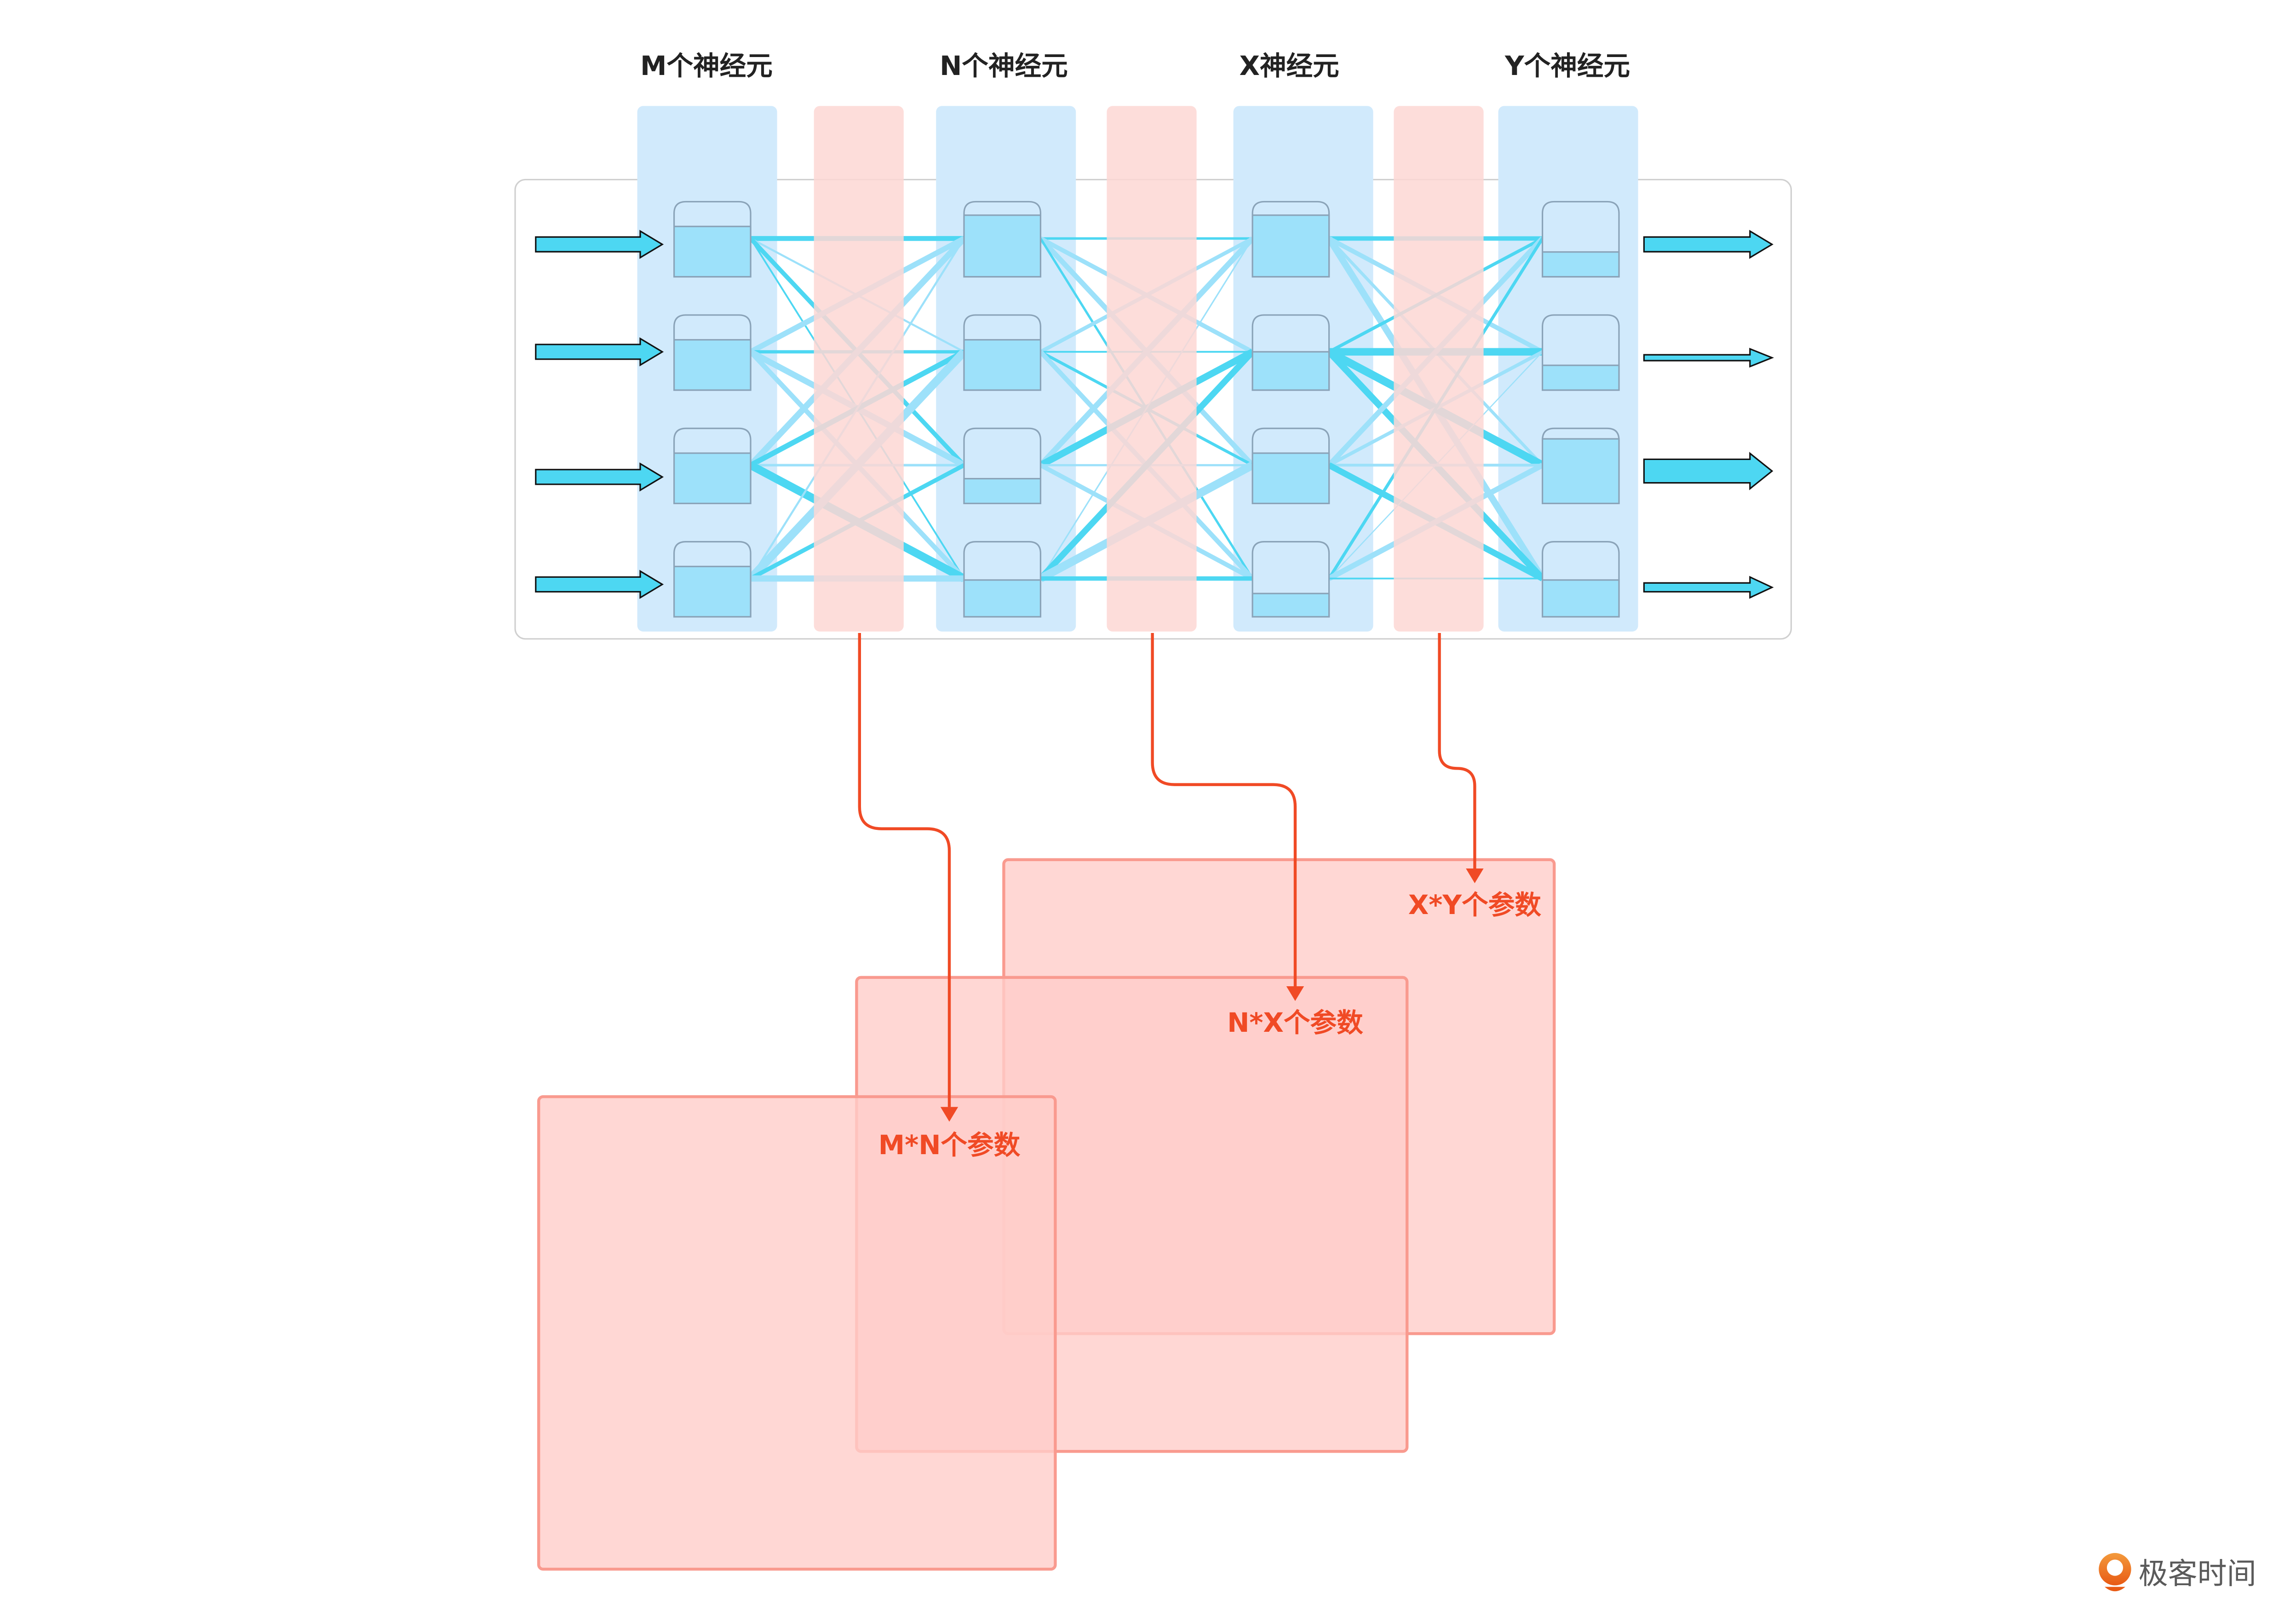 Image resolution: width=2296 pixels, height=1616 pixels. What do you see at coordinates (1004, 66) in the screenshot?
I see `layer-label-n: N个神经元` at bounding box center [1004, 66].